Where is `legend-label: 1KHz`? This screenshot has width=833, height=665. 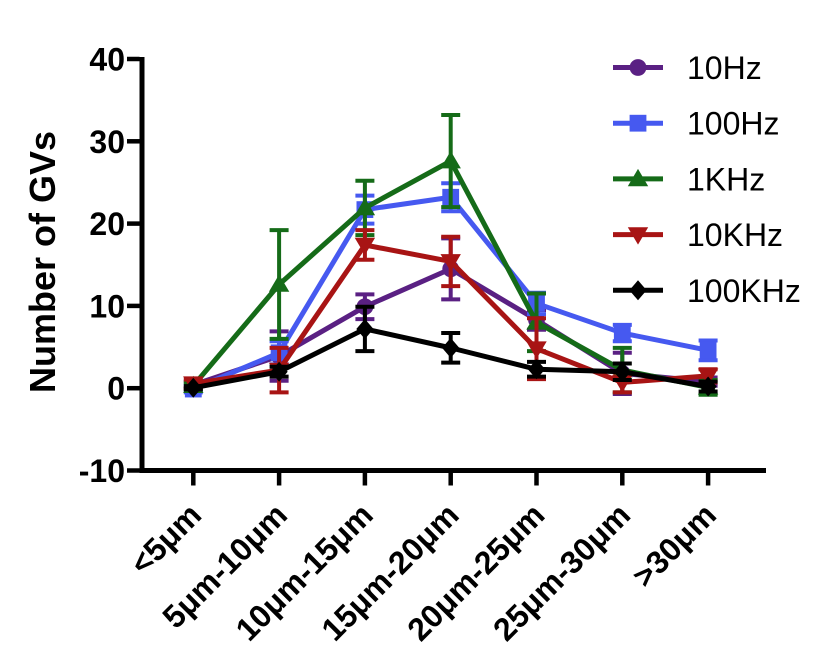 legend-label: 1KHz is located at coordinates (726, 179).